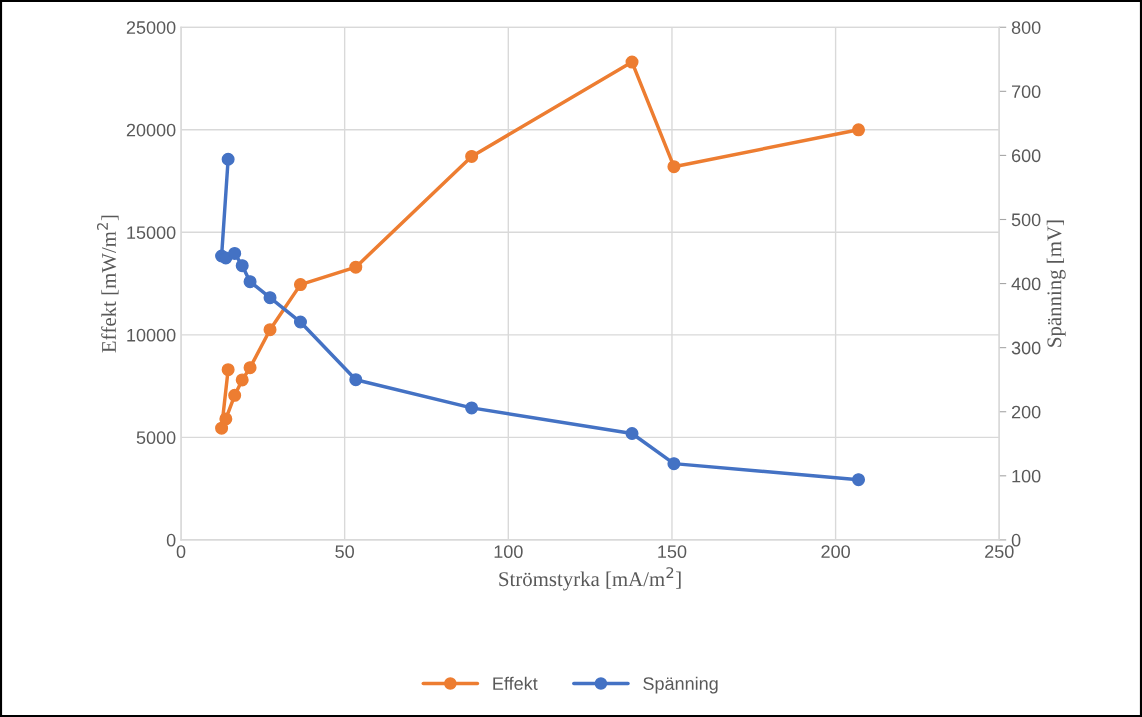  Describe the element at coordinates (1016, 540) in the screenshot. I see `y2-tick-label: 0` at that location.